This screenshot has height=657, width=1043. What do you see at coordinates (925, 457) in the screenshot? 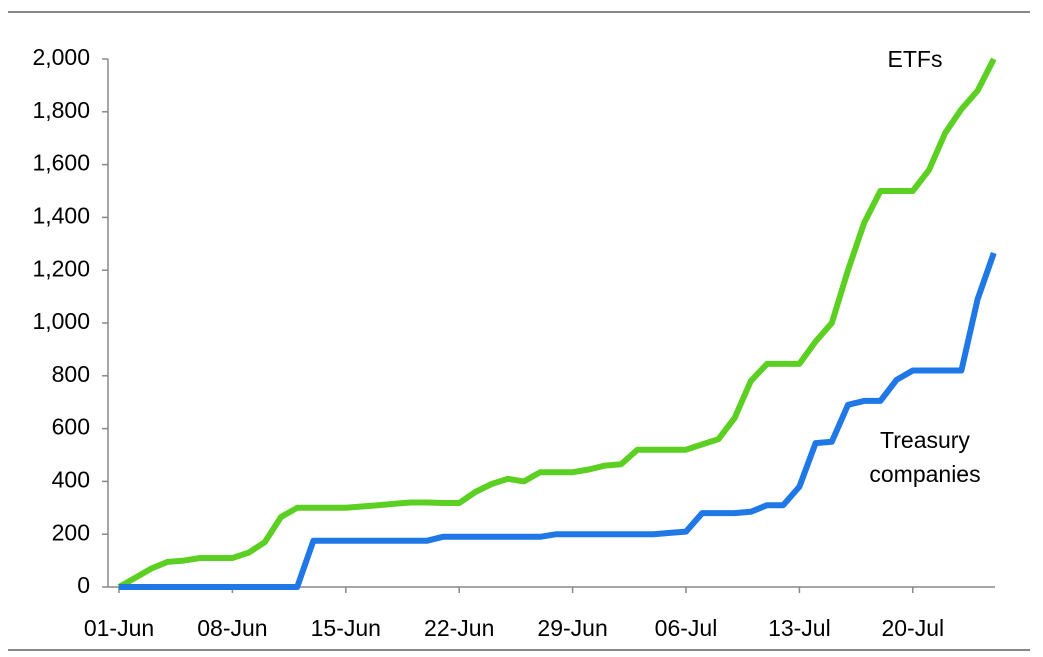
I see `series-label: Treasury companies` at bounding box center [925, 457].